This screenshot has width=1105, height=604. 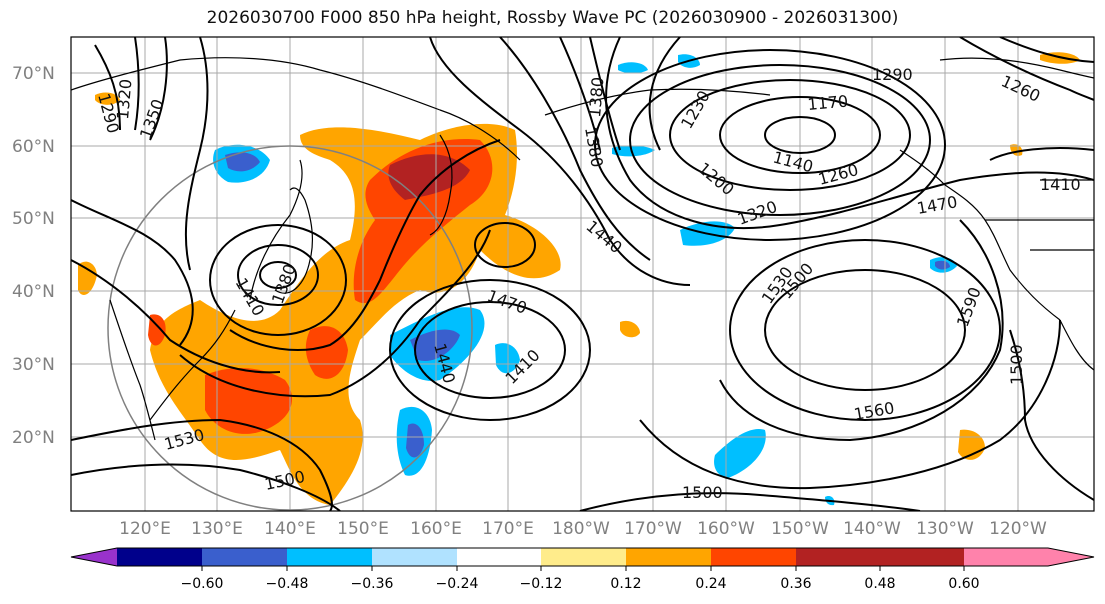 What do you see at coordinates (508, 529) in the screenshot?
I see `lon-label: 170°E` at bounding box center [508, 529].